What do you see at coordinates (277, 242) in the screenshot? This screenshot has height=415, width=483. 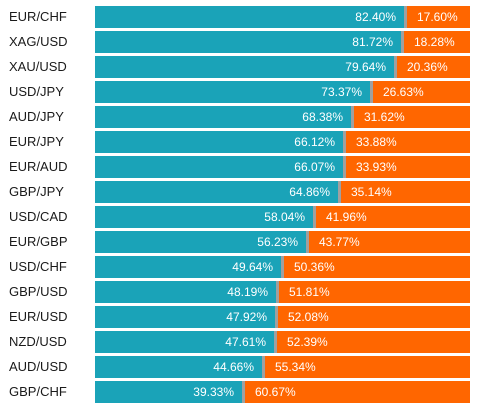 I see `long-value-label: 56.23%` at bounding box center [277, 242].